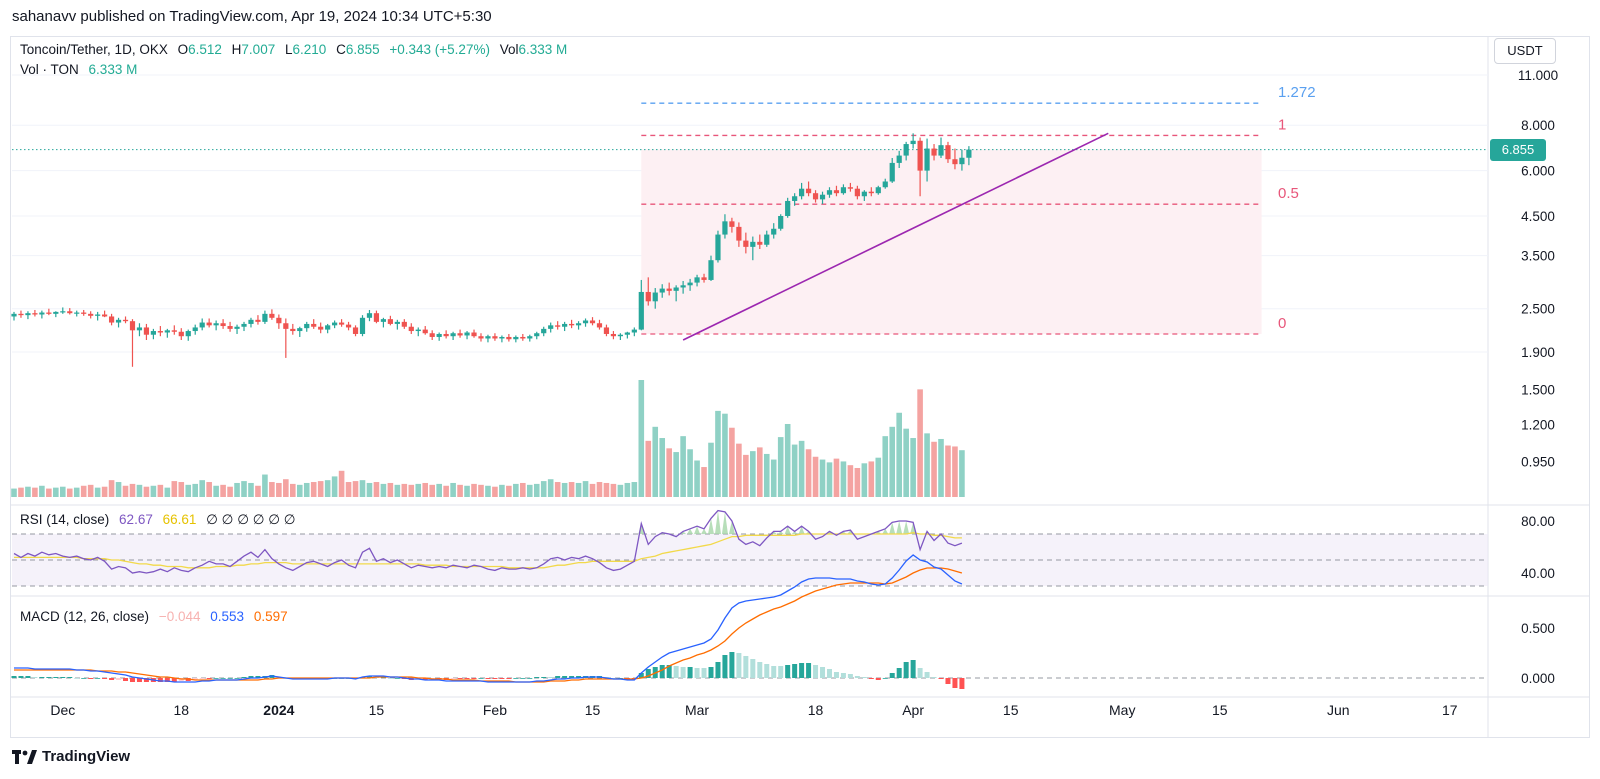  Describe the element at coordinates (1282, 124) in the screenshot. I see `fib-level-label: 1` at that location.